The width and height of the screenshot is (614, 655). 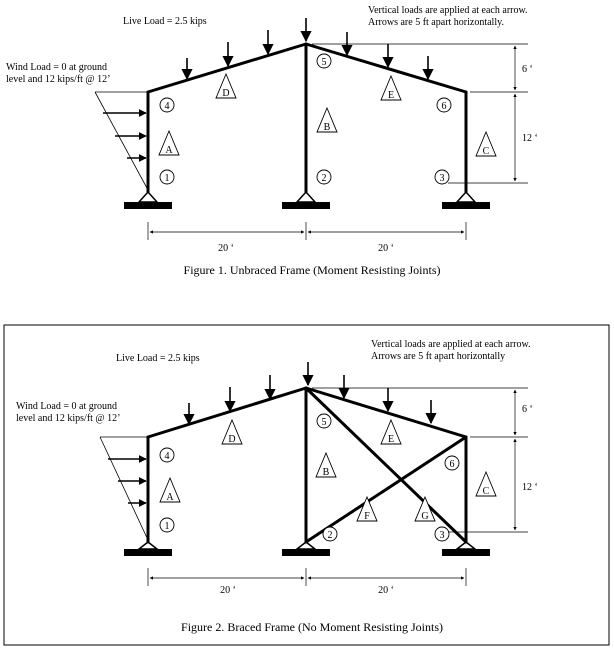 I want to click on fig1-dim-20ft-right: 20 ‘, so click(x=386, y=248).